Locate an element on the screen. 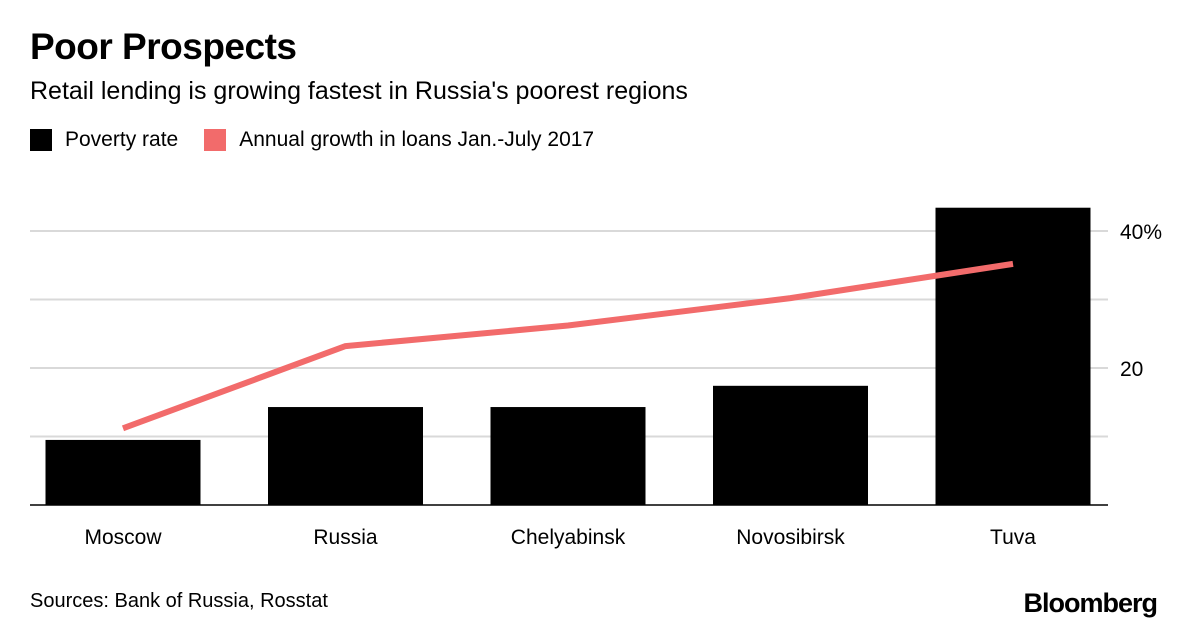 This screenshot has height=634, width=1200. x-tick-label: Tuva is located at coordinates (1013, 537).